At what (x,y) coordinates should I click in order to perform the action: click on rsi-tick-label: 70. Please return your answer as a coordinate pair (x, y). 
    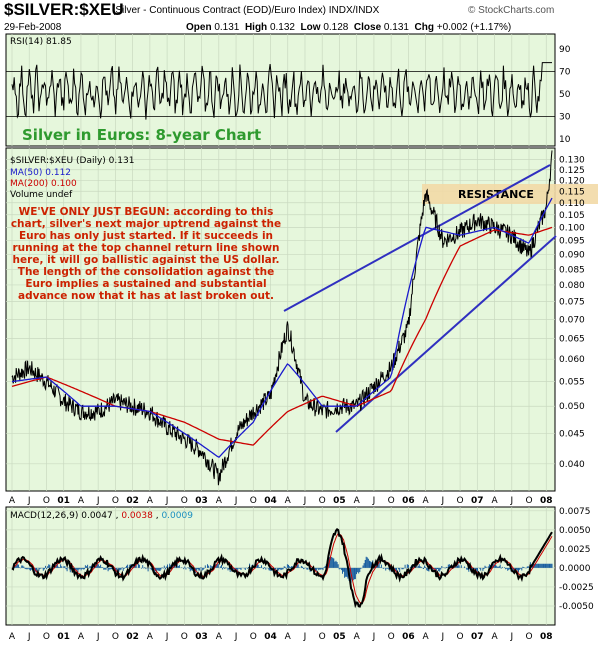
    Looking at the image, I should click on (565, 73).